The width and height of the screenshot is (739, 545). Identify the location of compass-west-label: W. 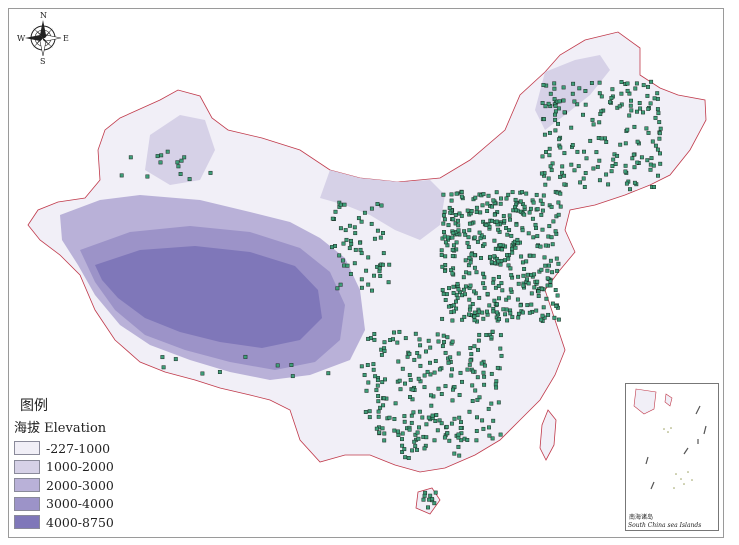
(21, 38).